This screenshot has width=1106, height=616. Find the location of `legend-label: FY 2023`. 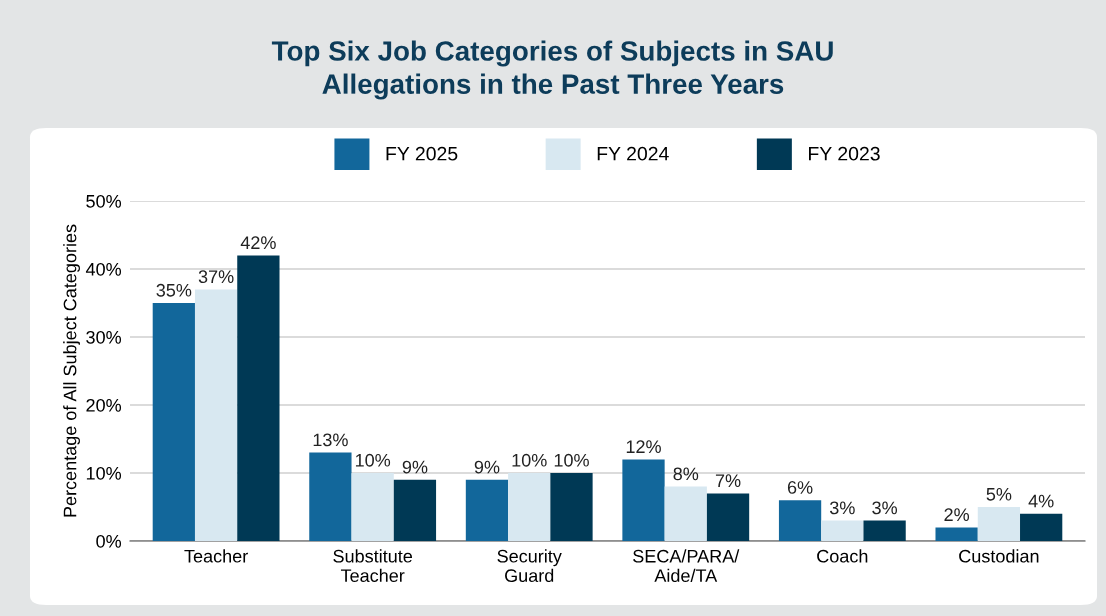

legend-label: FY 2023 is located at coordinates (844, 153).